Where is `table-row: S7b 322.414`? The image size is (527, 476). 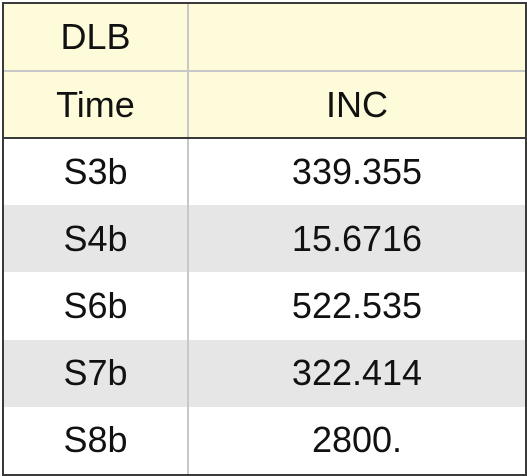
table-row: S7b 322.414 is located at coordinates (264, 373).